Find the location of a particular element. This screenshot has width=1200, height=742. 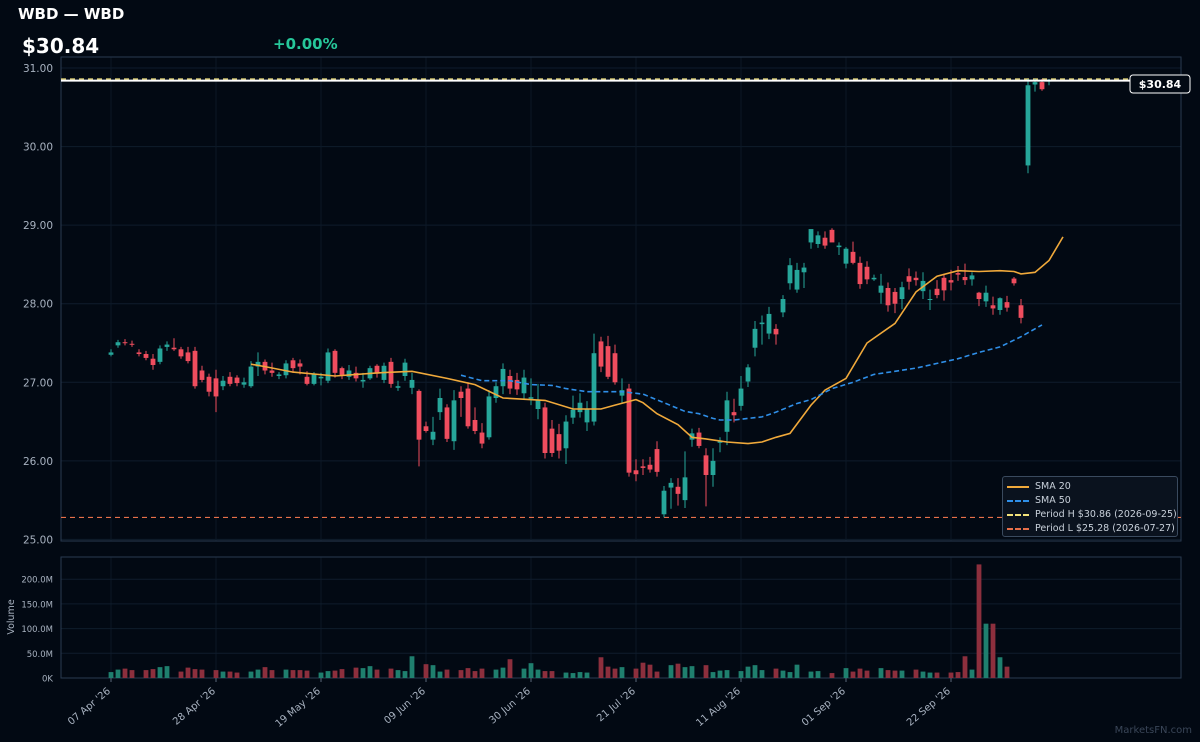

volume-bars is located at coordinates (559, 621).